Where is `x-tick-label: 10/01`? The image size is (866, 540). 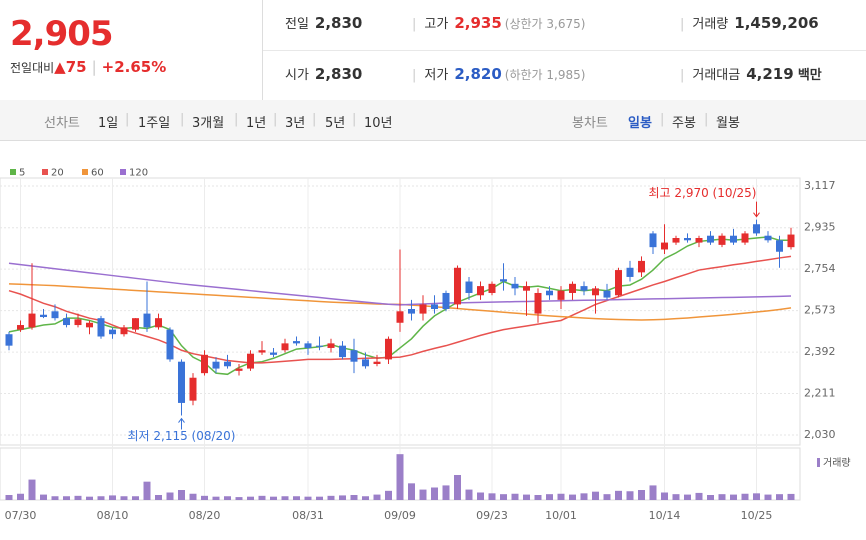
x-tick-label: 10/01 is located at coordinates (561, 515).